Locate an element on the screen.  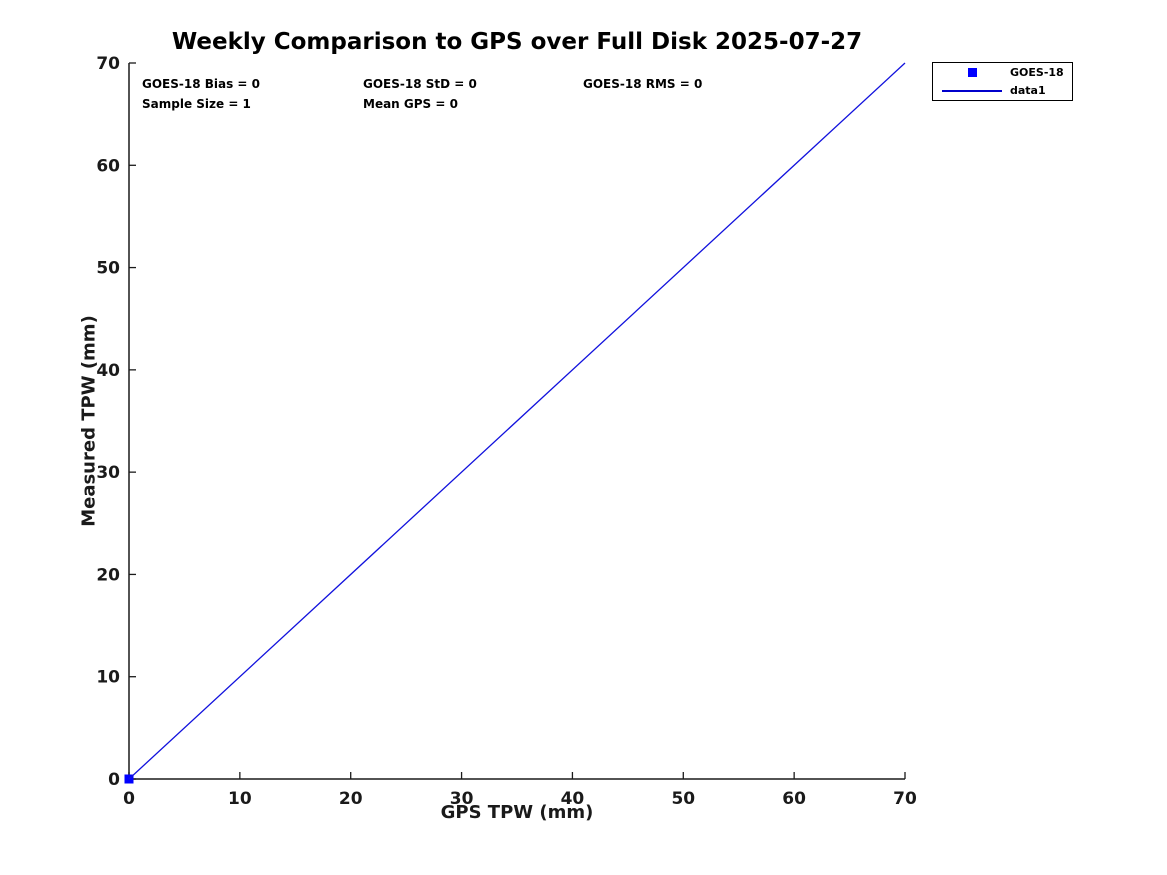
x-tick-label: 50 is located at coordinates (683, 799).